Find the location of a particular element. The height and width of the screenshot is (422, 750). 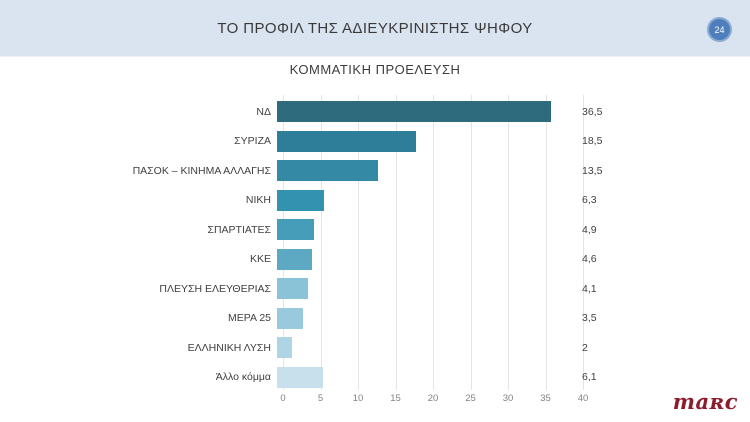

marc-logo: maʀc is located at coordinates (705, 401).